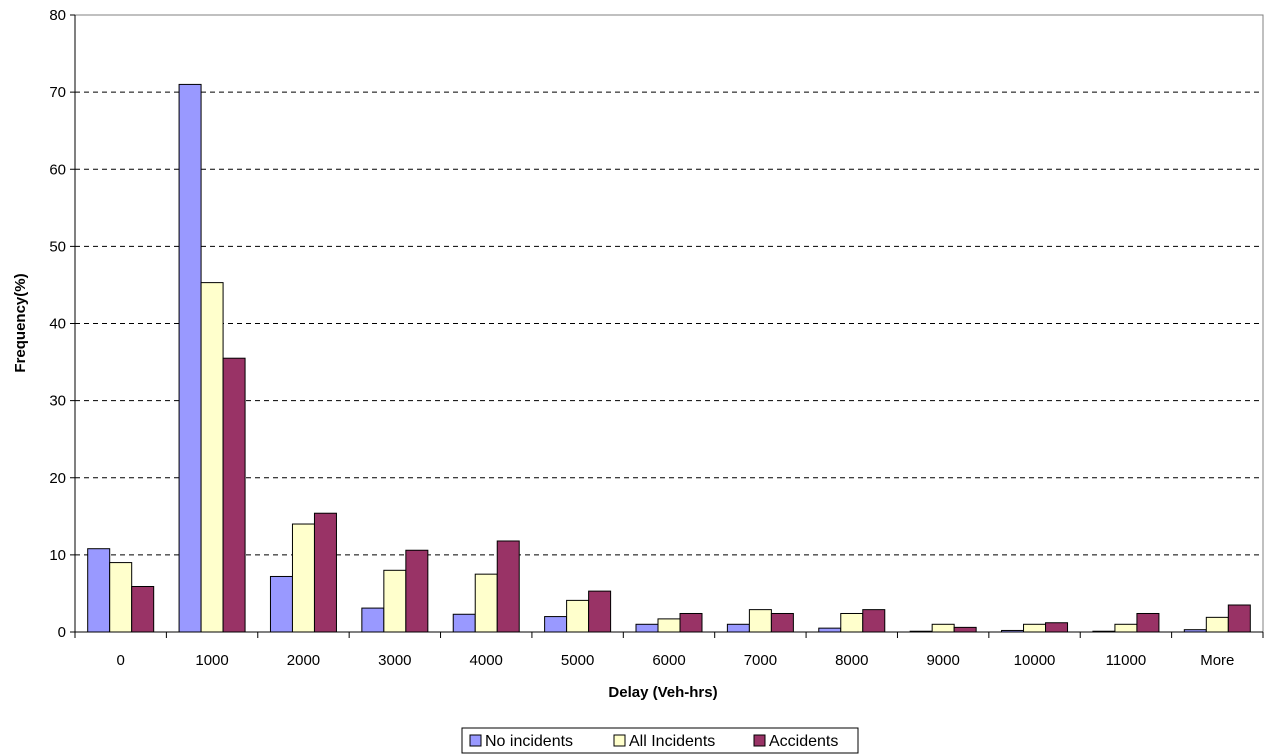  I want to click on y-tick-label: 80, so click(57, 15).